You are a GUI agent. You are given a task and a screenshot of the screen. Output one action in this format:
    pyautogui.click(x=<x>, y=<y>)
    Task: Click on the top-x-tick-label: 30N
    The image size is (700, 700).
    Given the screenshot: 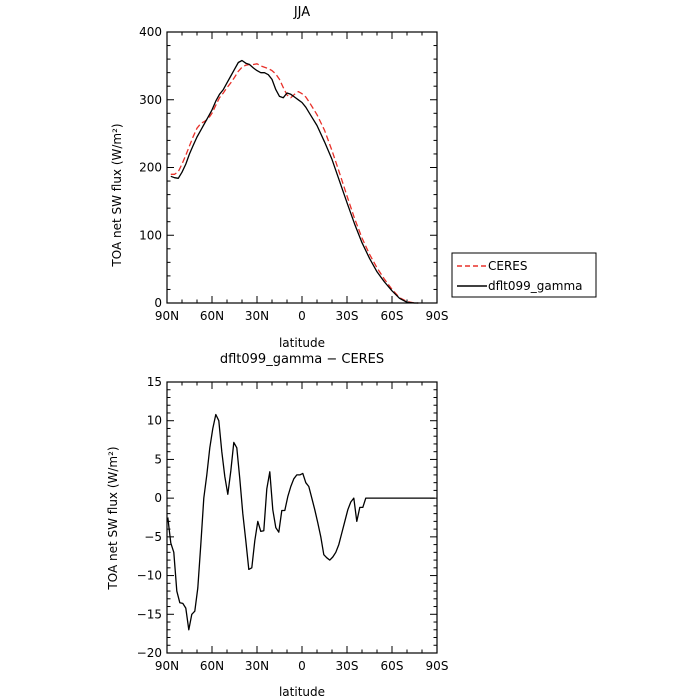 What is the action you would take?
    pyautogui.click(x=257, y=316)
    